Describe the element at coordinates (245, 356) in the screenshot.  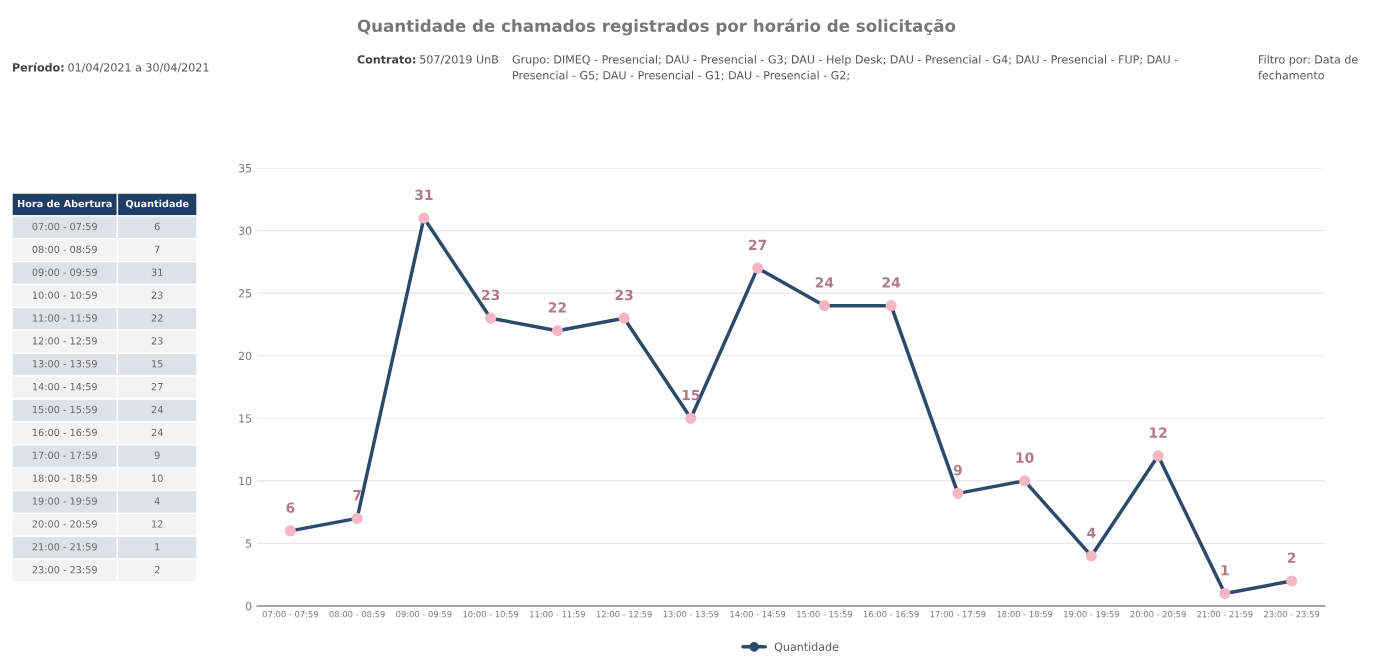
I see `y-tick-label: 20` at that location.